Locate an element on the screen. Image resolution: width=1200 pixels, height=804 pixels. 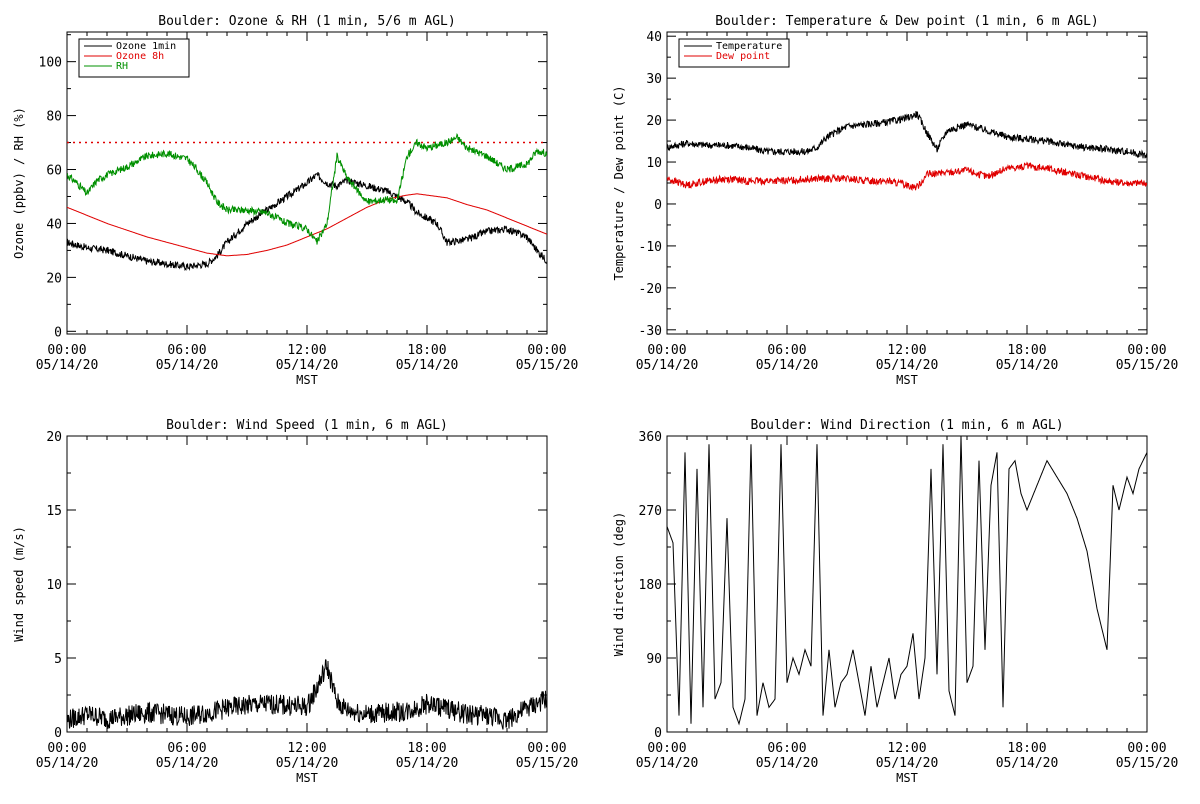
legend-label: Temperature is located at coordinates (749, 46).